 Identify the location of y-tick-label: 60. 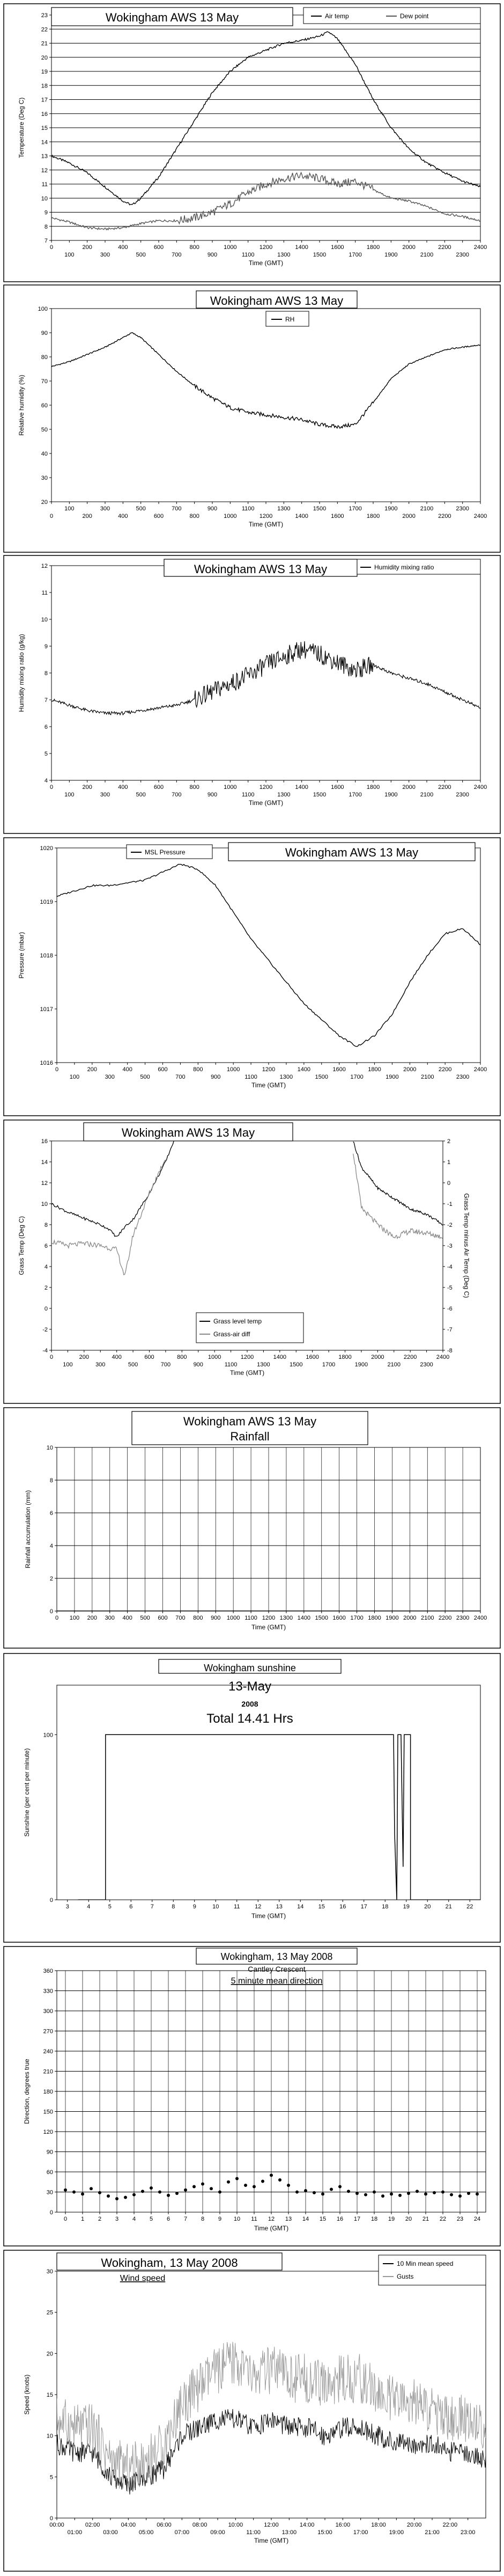
(50, 2172).